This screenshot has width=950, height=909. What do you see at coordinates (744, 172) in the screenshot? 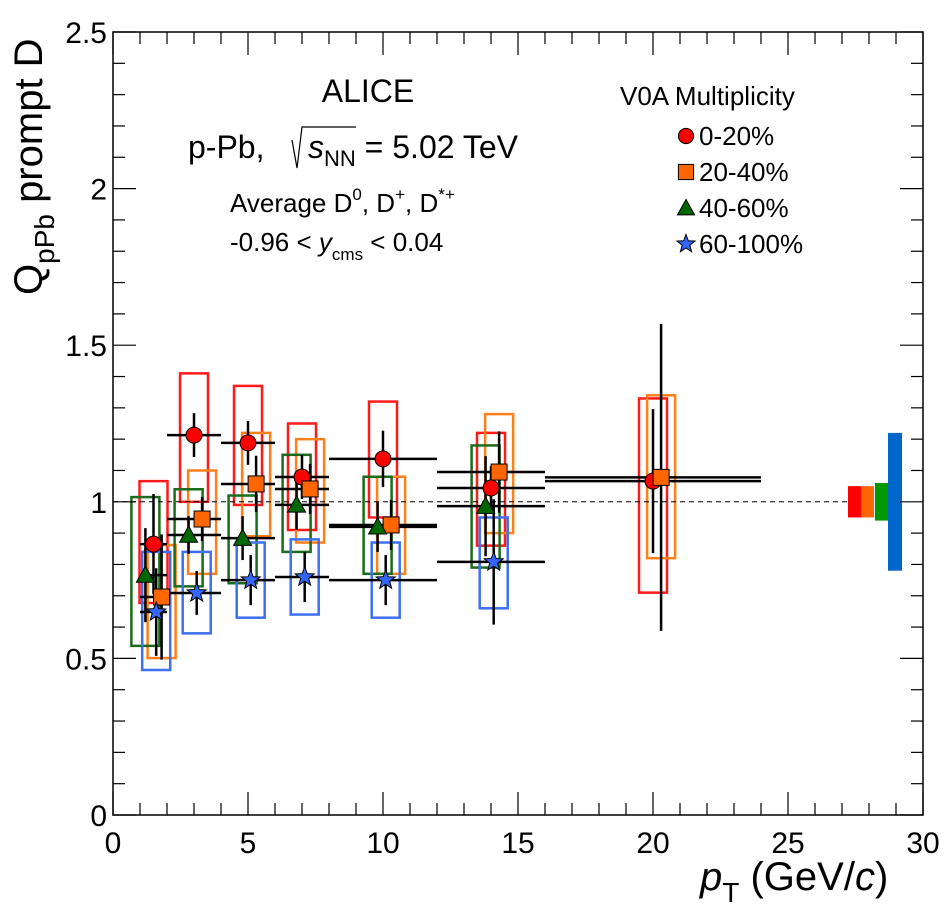
I see `legend-label: 20-40%` at bounding box center [744, 172].